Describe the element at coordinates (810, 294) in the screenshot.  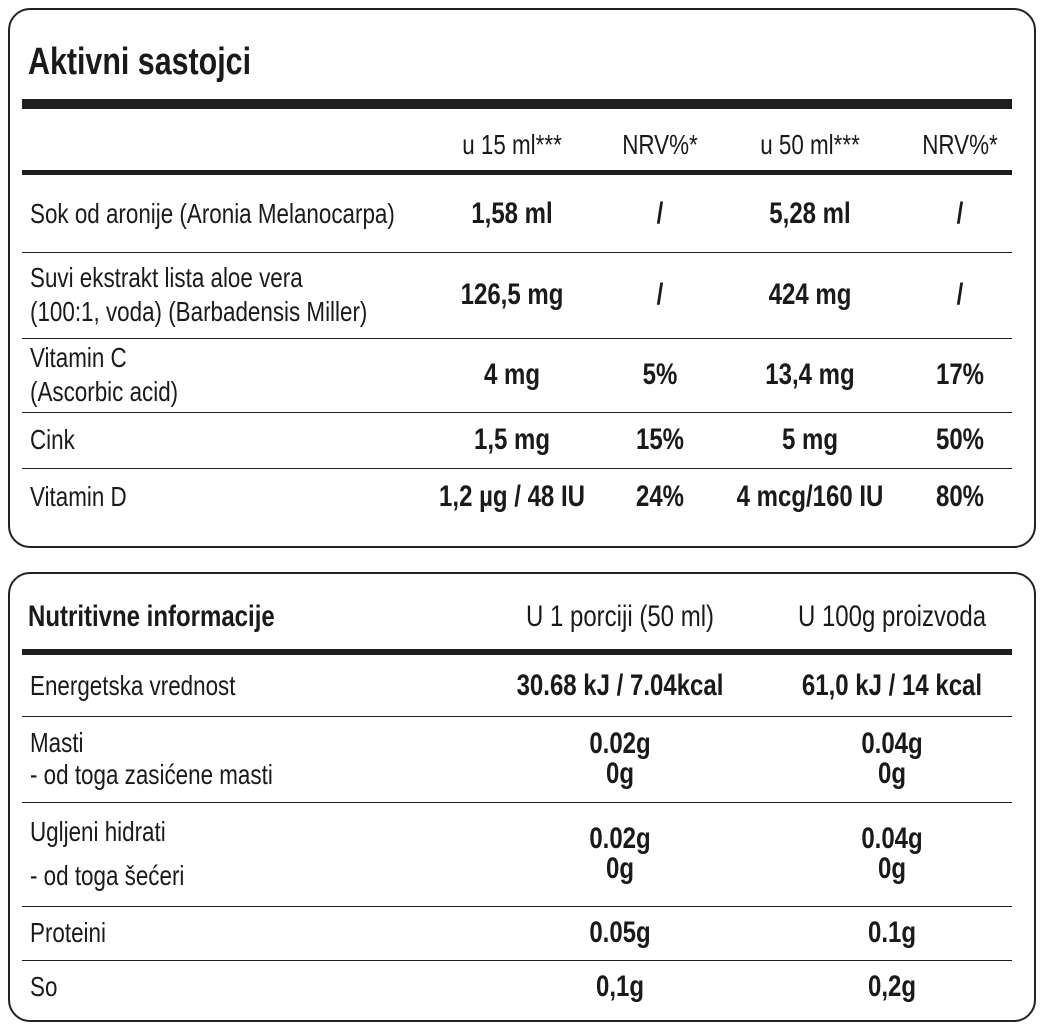
I see `cell-value: 424 mg` at that location.